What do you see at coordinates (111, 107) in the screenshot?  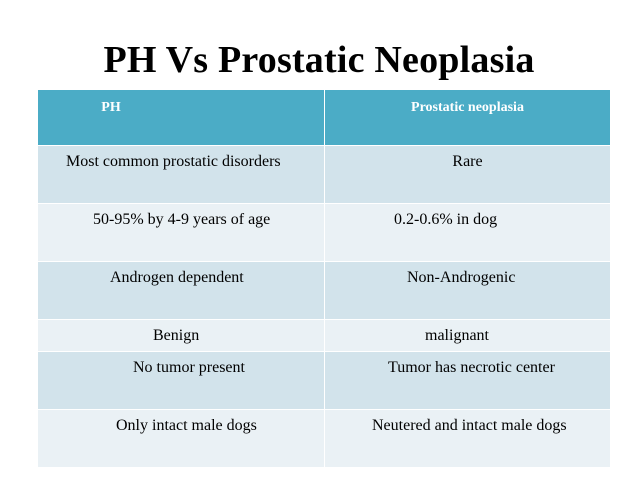 I see `header-ph-label: PH` at bounding box center [111, 107].